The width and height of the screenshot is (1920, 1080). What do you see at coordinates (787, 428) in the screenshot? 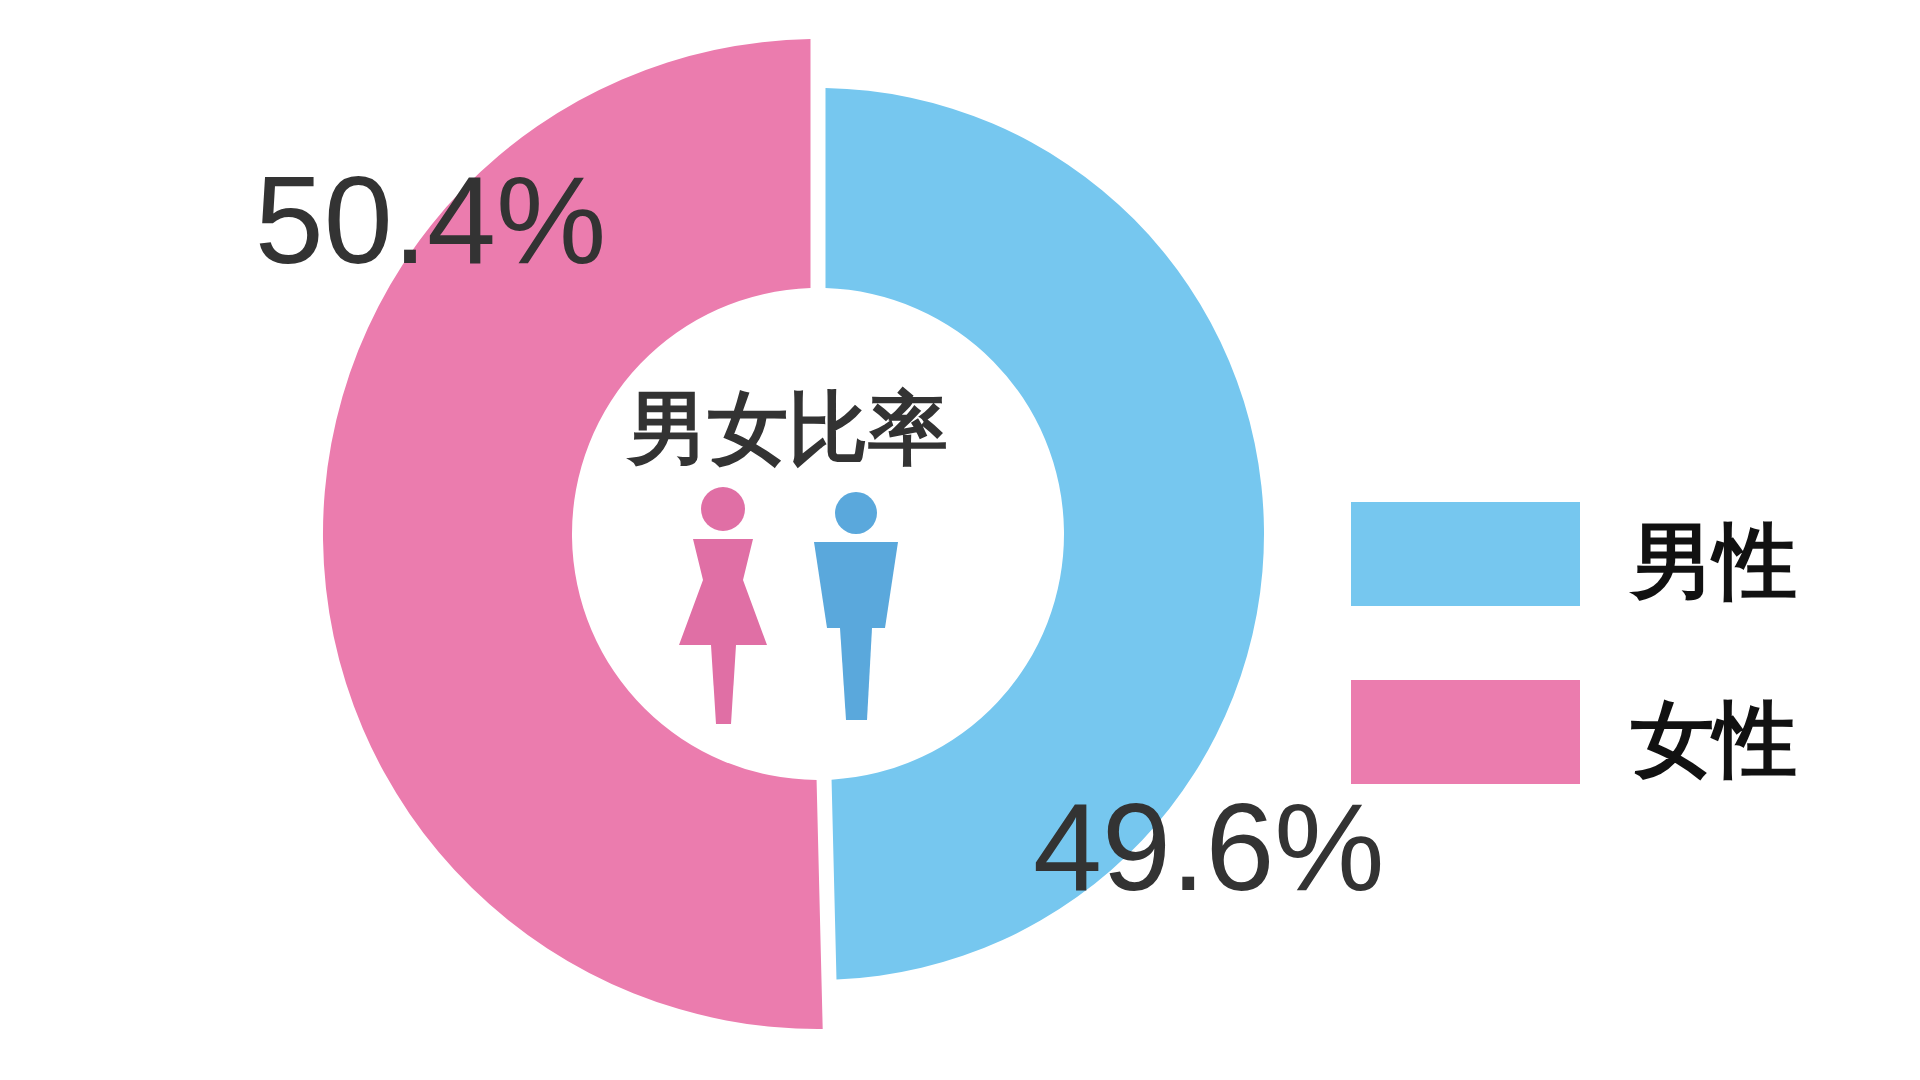
I see `text: 男女比率` at bounding box center [787, 428].